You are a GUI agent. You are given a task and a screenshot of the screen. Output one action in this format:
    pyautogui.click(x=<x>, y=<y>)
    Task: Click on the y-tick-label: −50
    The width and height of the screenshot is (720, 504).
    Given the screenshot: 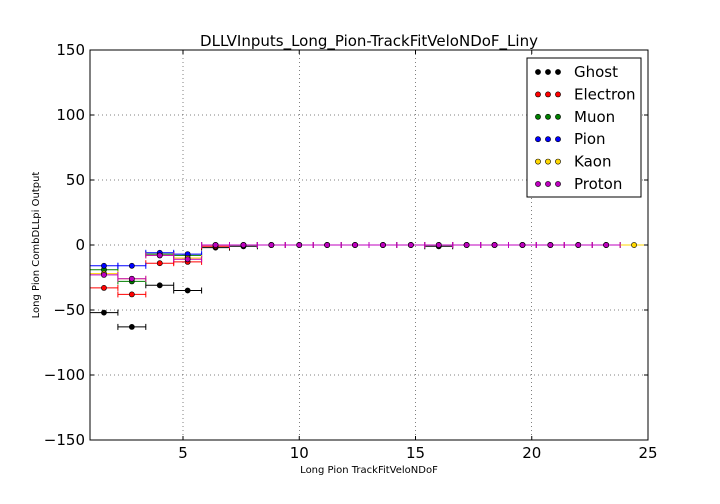 What is the action you would take?
    pyautogui.click(x=69, y=310)
    